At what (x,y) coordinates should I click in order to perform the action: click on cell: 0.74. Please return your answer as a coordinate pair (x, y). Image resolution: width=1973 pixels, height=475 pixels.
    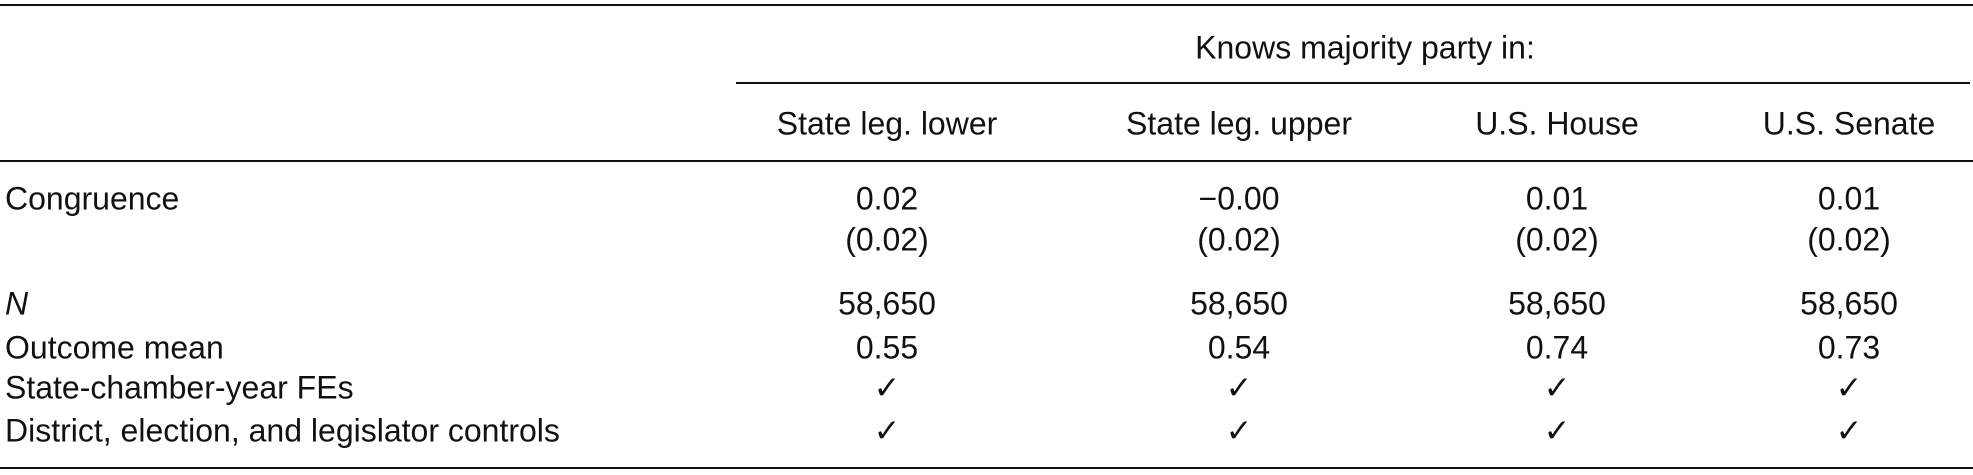
    Looking at the image, I should click on (1557, 347).